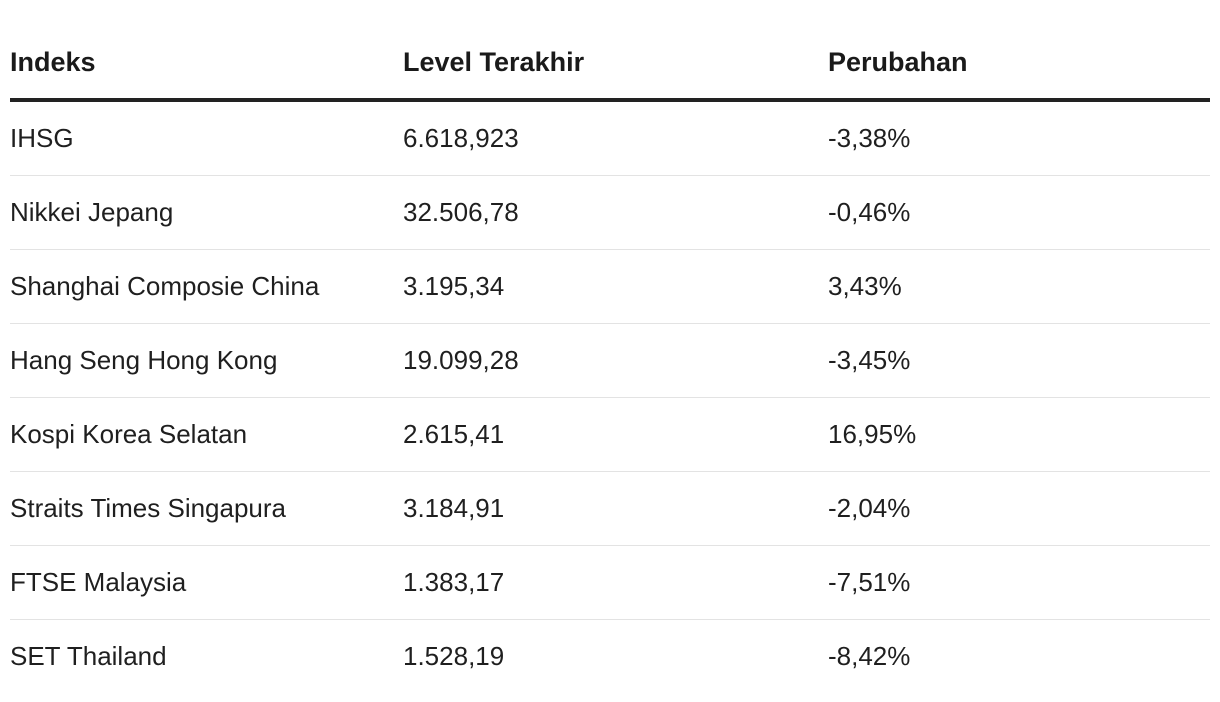 The height and width of the screenshot is (702, 1220). Describe the element at coordinates (869, 508) in the screenshot. I see `cell-change: -2,04%` at that location.